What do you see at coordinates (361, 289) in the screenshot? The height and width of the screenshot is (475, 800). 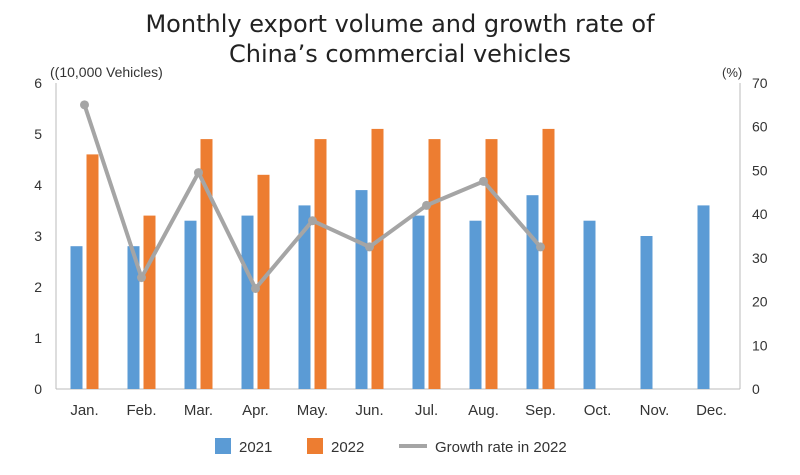 I see `bar-2021-jun` at bounding box center [361, 289].